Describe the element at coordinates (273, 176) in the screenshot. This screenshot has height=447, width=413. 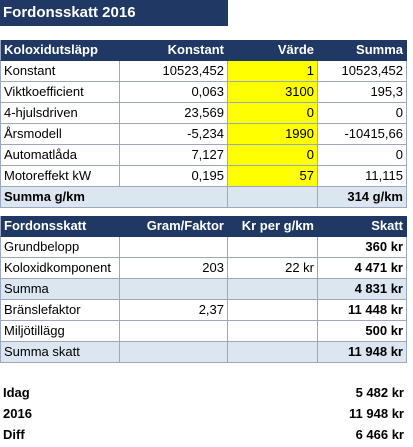
I see `value-input-cell: 57` at that location.